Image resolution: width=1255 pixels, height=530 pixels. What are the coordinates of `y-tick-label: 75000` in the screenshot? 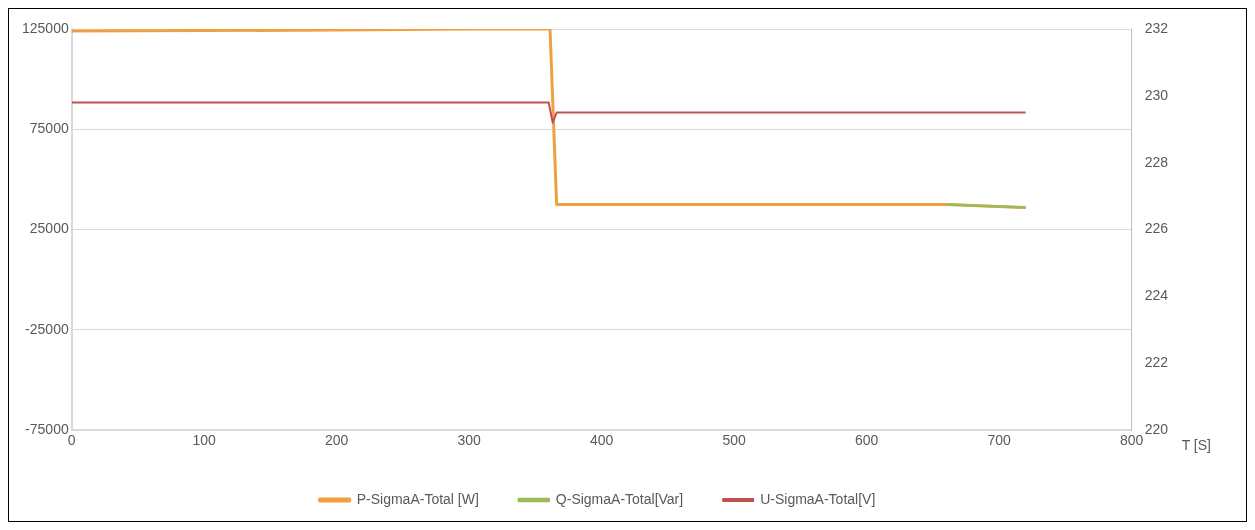 It's located at (49, 128).